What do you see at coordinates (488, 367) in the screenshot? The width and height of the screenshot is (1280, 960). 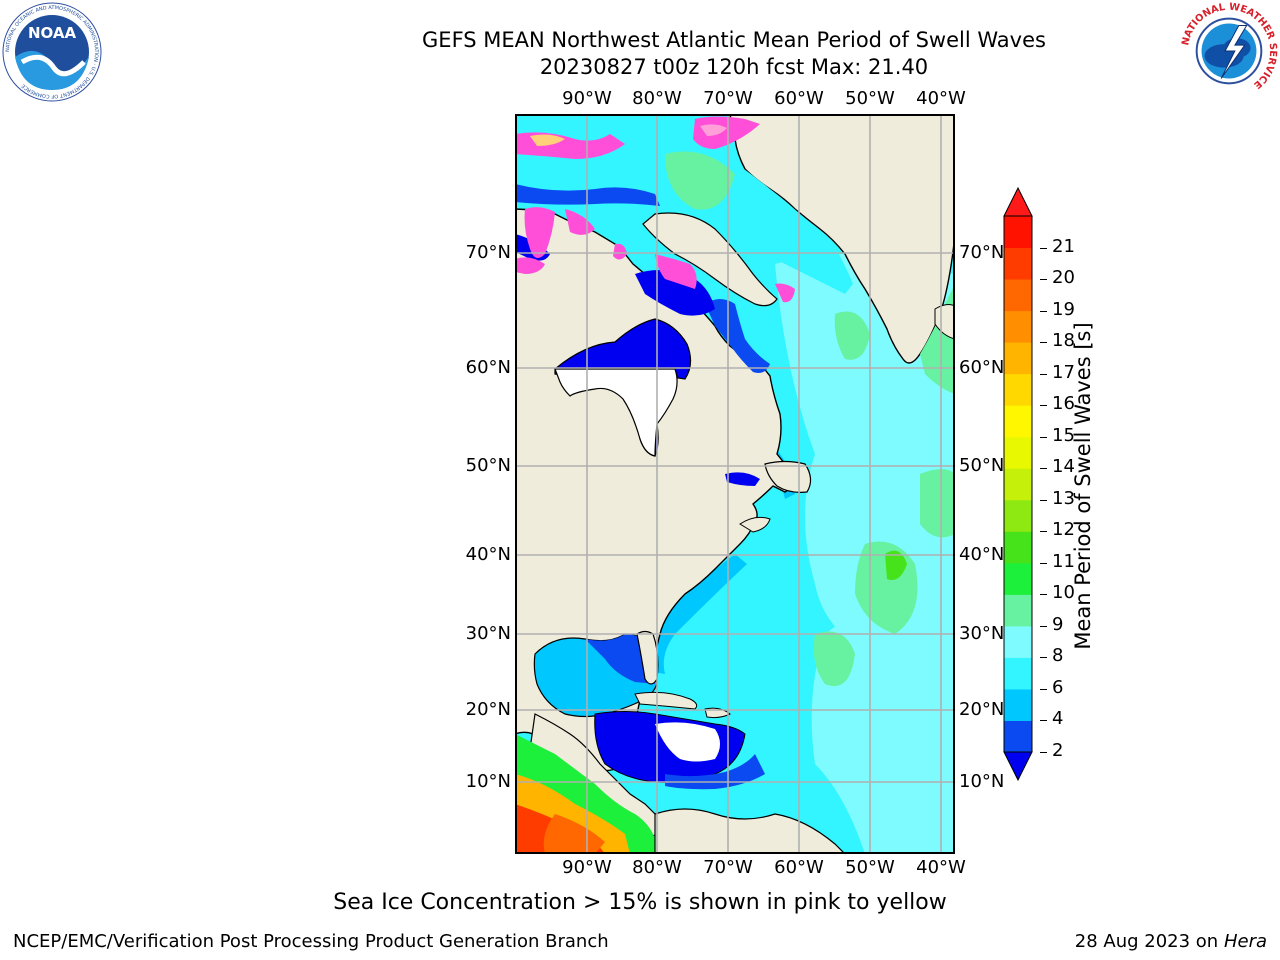 I see `lat-label-left: 60°N` at bounding box center [488, 367].